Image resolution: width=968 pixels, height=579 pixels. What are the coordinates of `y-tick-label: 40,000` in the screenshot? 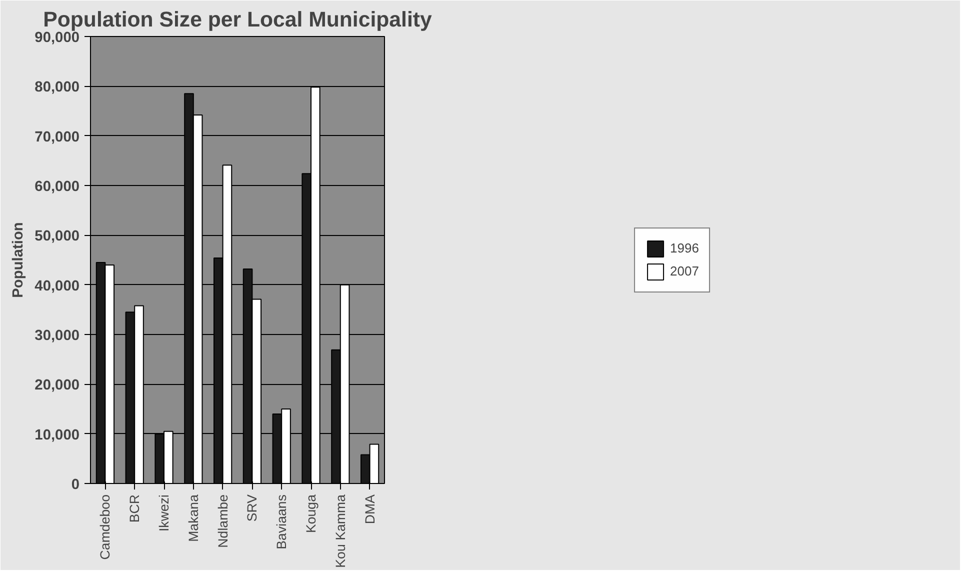 It's located at (57, 286).